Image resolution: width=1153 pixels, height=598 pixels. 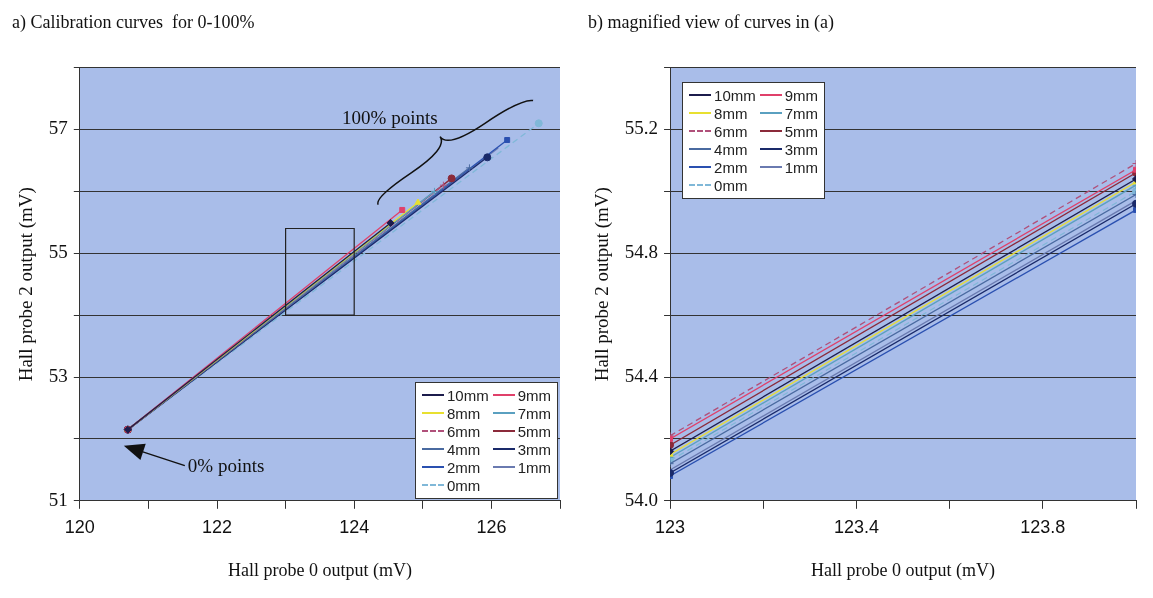 I want to click on annotation: 100% points, so click(x=390, y=117).